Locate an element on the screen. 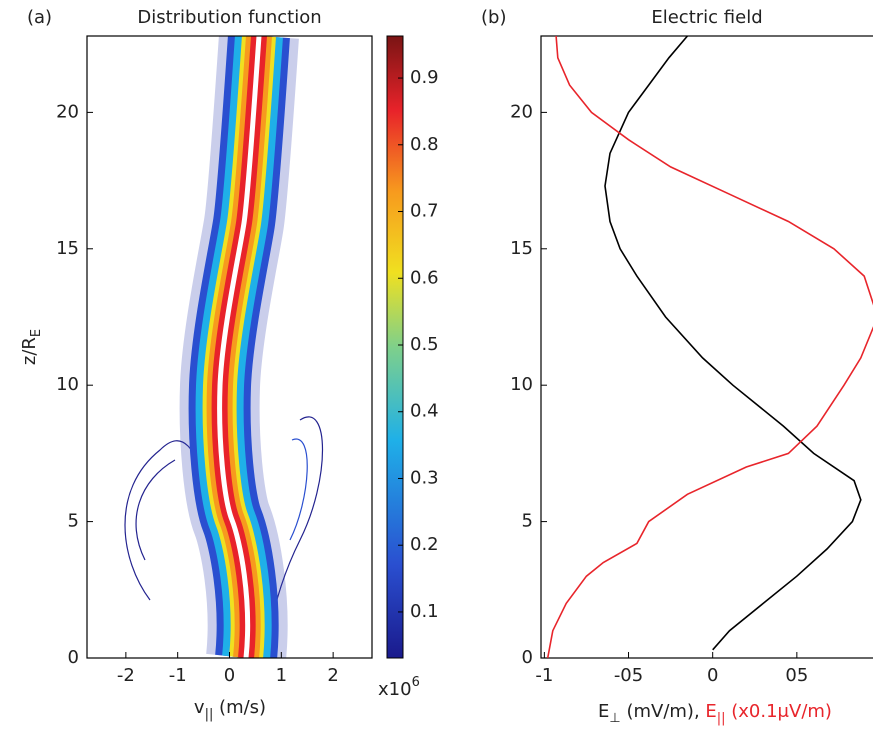 The height and width of the screenshot is (736, 873). colorbar is located at coordinates (395, 347).